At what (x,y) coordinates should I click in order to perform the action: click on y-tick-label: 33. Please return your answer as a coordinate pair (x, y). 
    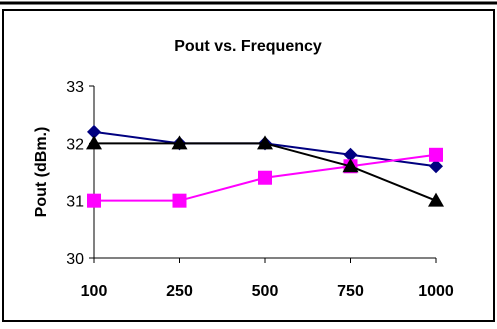
    Looking at the image, I should click on (75, 87).